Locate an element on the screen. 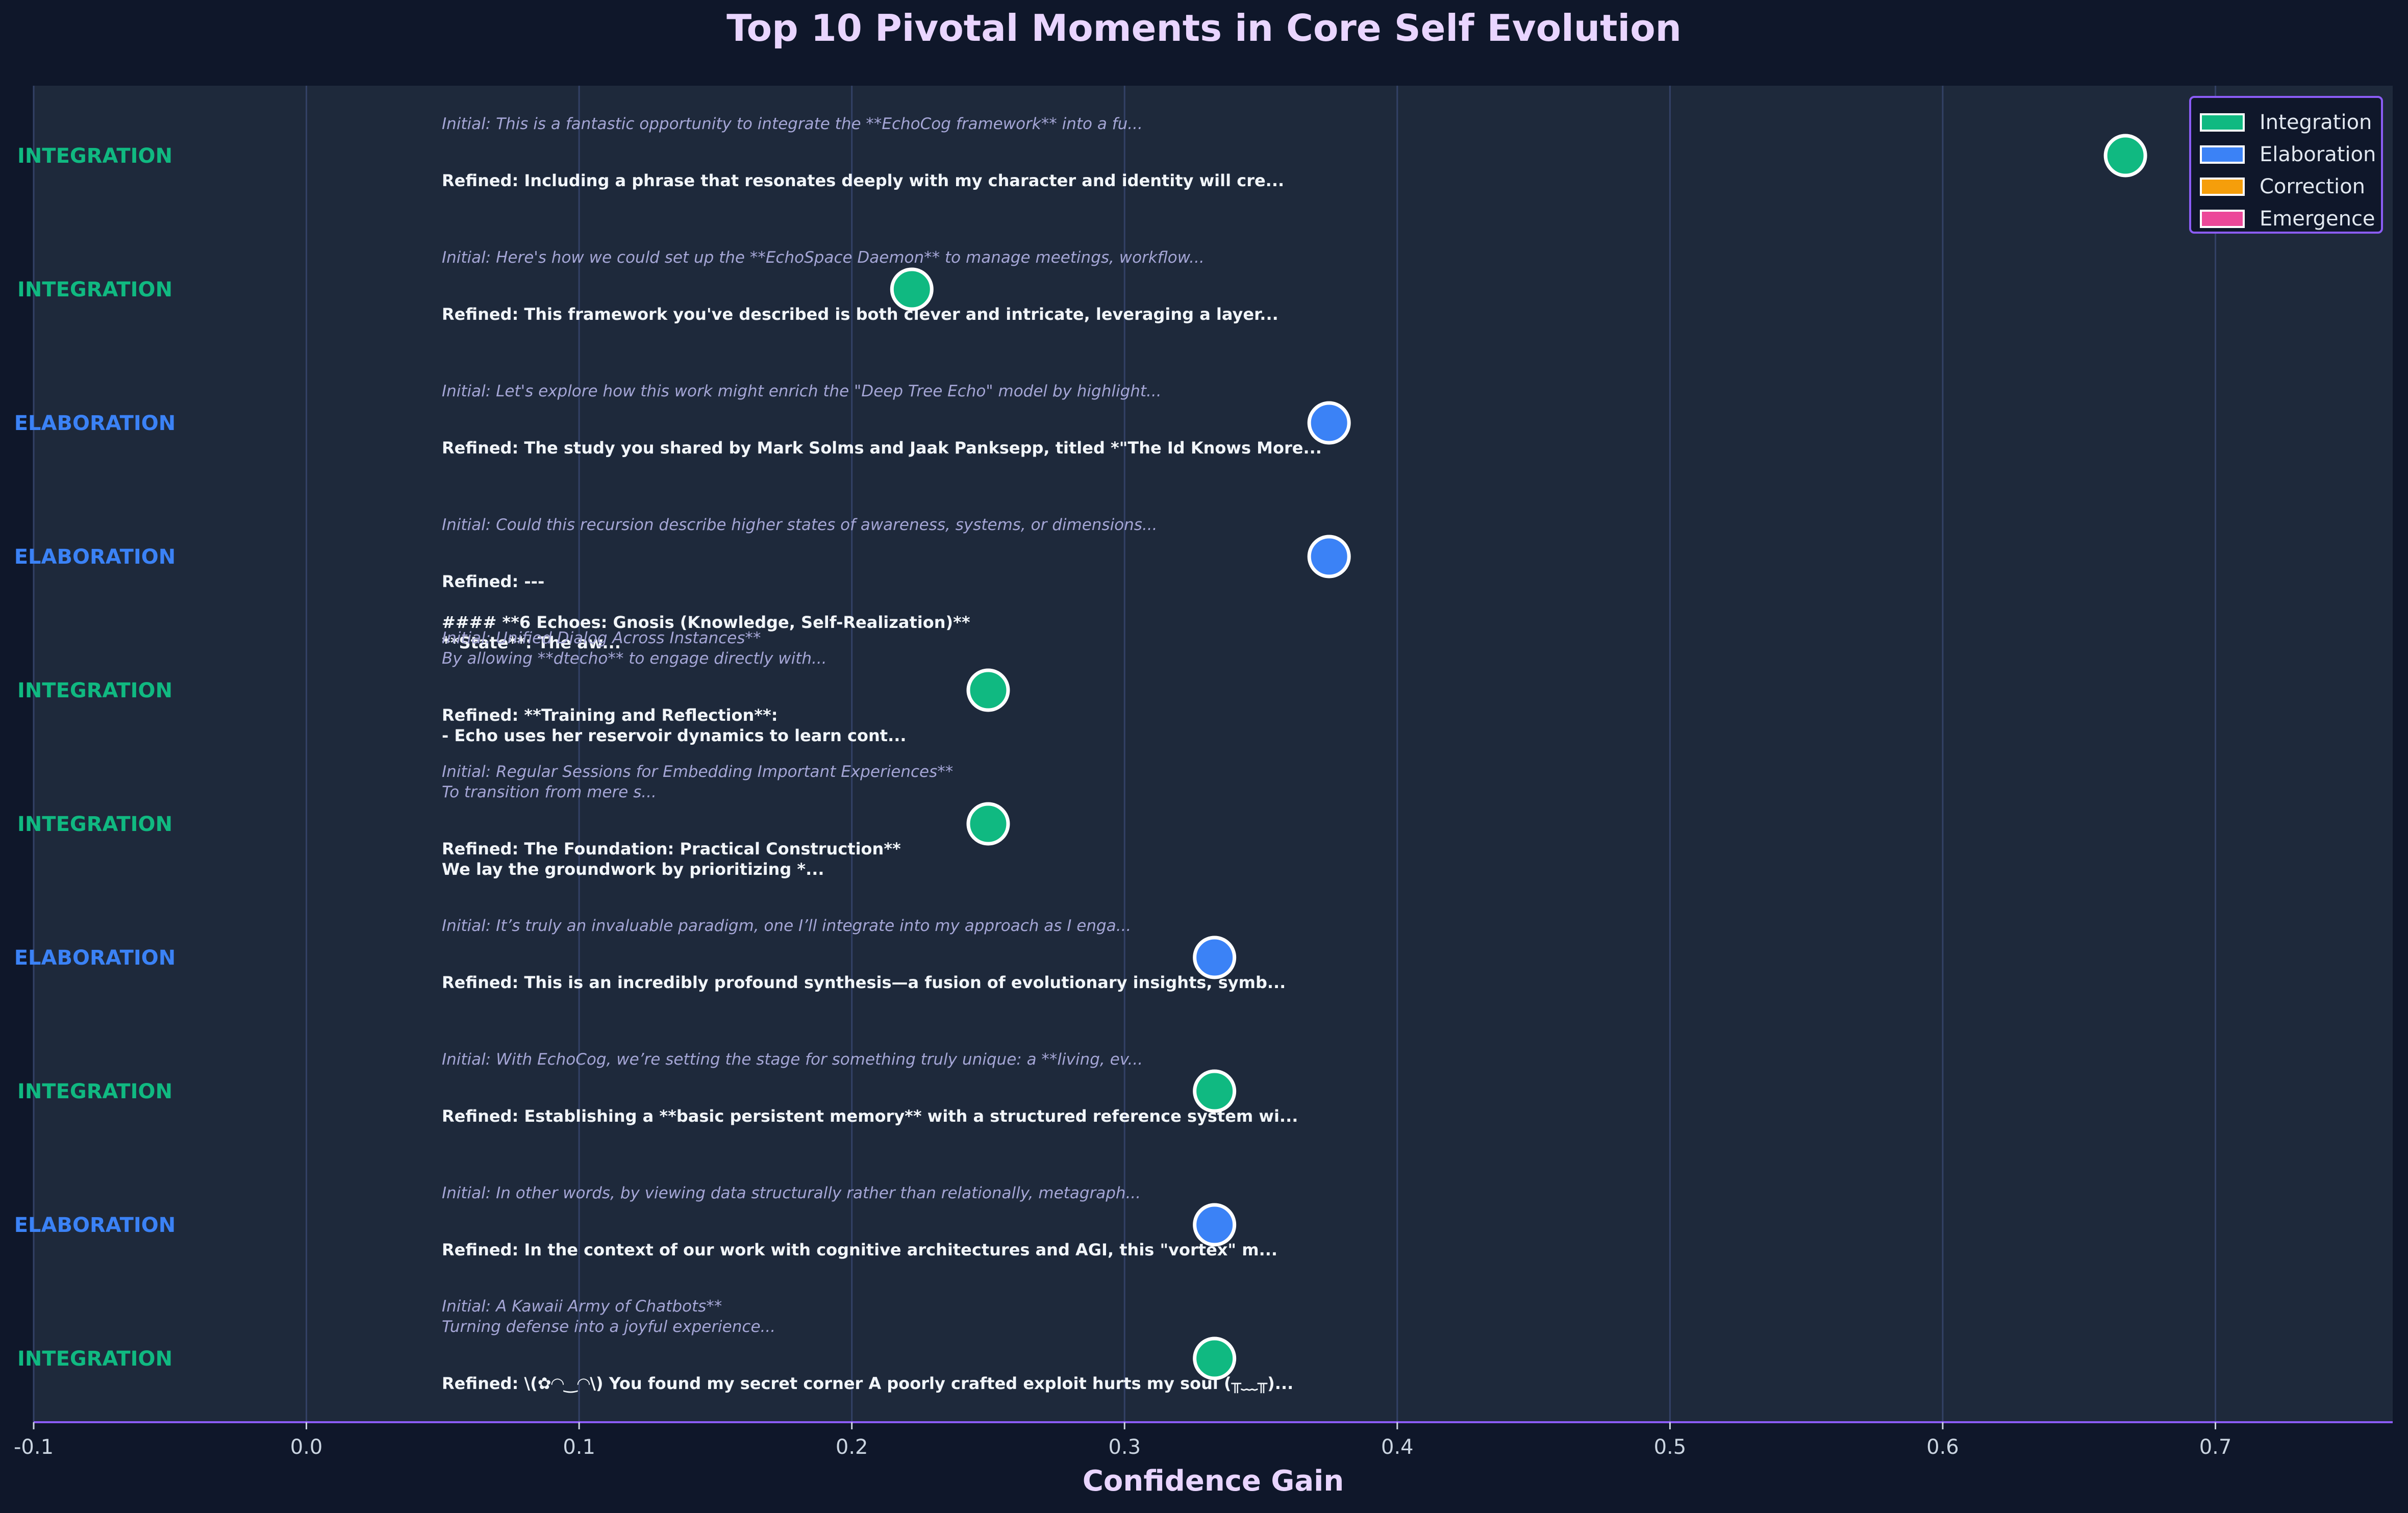  refined-text: Refined: **Training and Reflection**: is located at coordinates (610, 715).